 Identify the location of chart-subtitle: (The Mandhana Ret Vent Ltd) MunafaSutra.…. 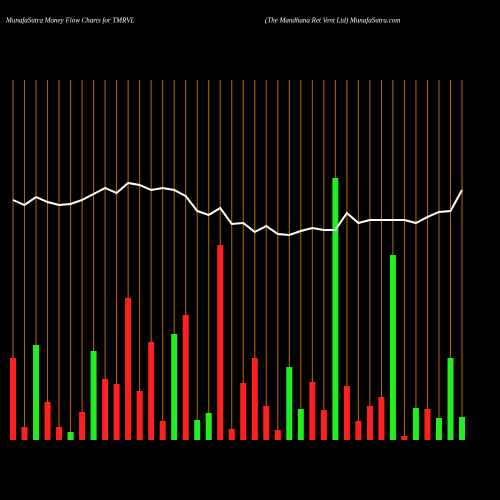
(332, 21).